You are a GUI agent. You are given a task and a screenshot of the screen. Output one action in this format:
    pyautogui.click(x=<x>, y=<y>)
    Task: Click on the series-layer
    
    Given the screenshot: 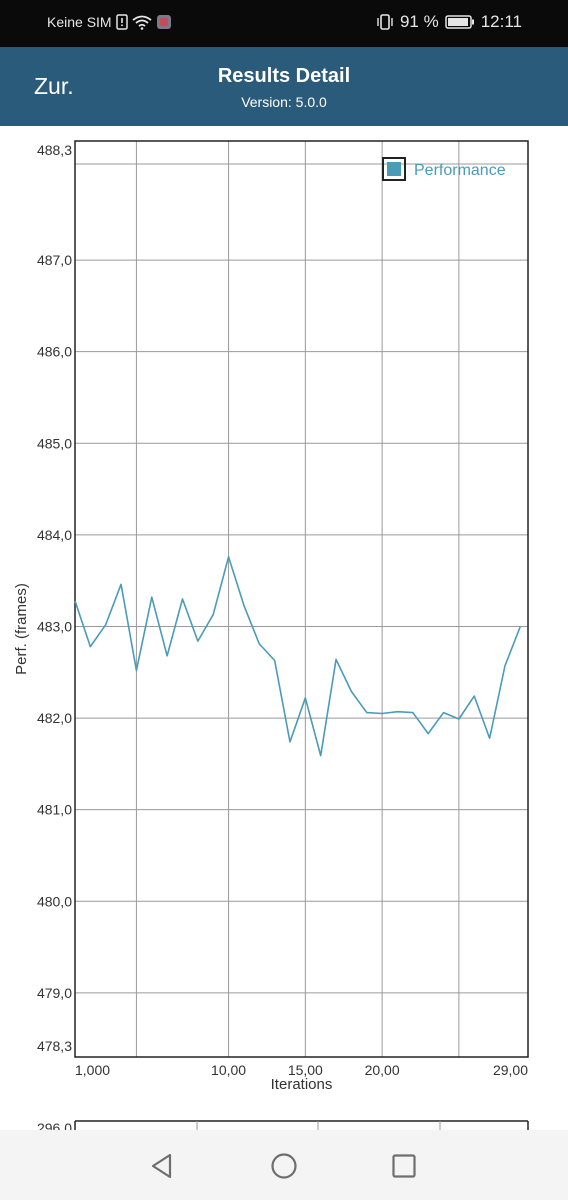 What is the action you would take?
    pyautogui.click(x=298, y=656)
    